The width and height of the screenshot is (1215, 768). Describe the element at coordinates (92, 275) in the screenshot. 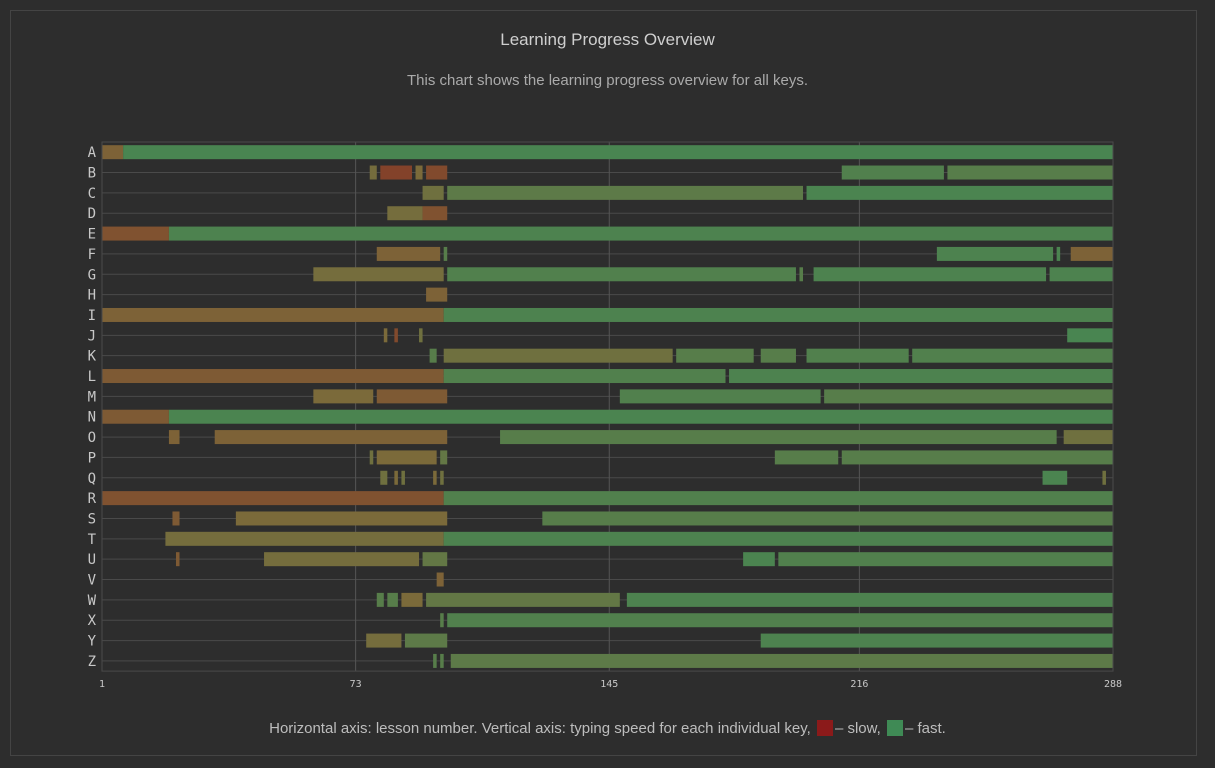

I see `key-label: G` at that location.